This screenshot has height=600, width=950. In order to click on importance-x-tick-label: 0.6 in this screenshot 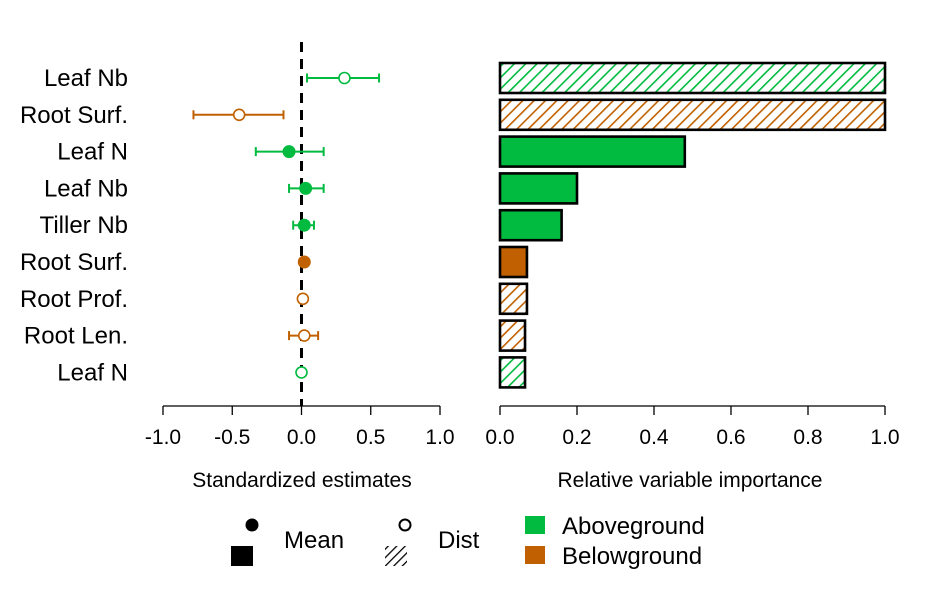, I will do `click(730, 437)`.